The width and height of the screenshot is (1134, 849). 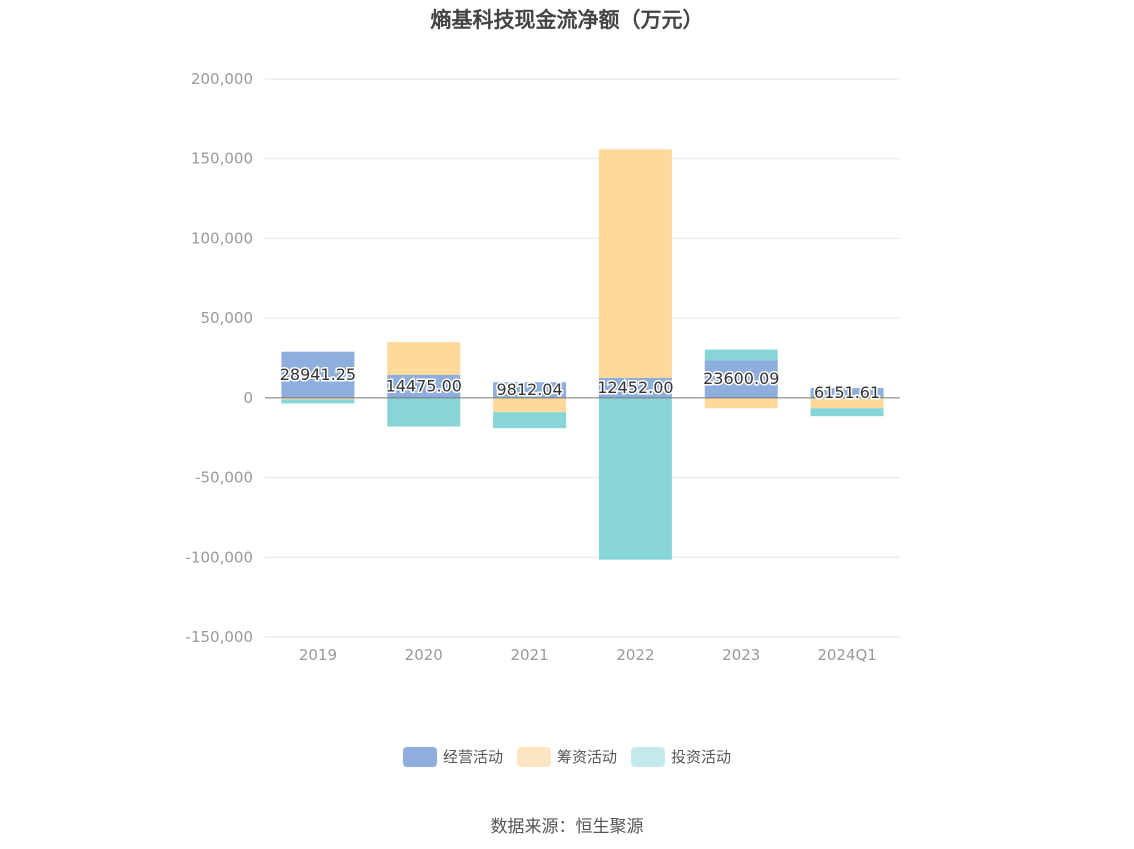 I want to click on y-tick-label: -150,000, so click(x=219, y=637).